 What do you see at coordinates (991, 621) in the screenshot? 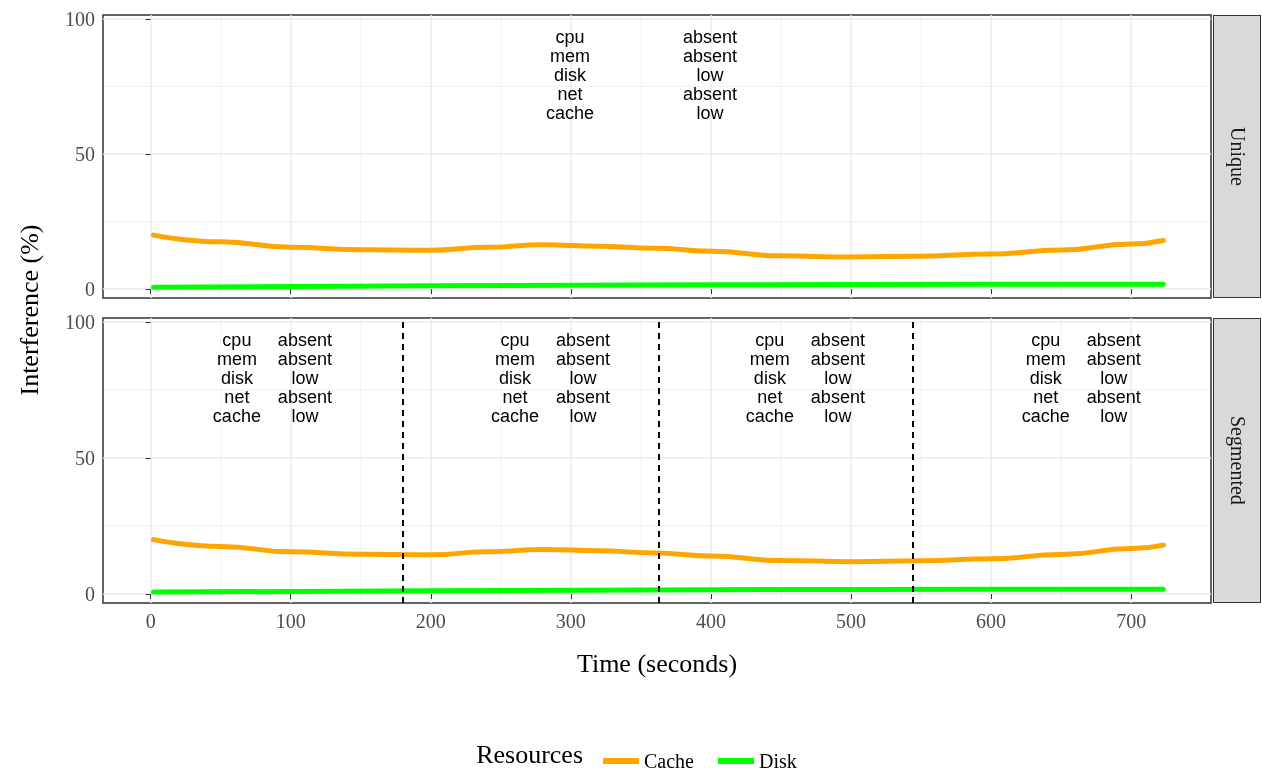
I see `x-tick-label: 600` at bounding box center [991, 621].